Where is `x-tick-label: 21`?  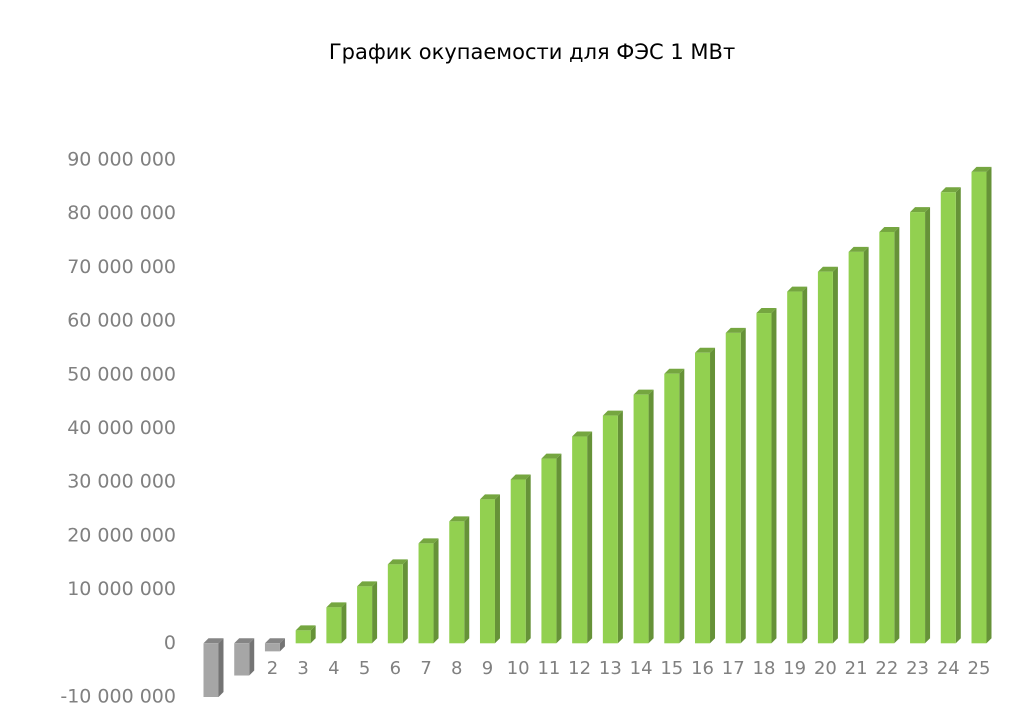 x-tick-label: 21 is located at coordinates (856, 668).